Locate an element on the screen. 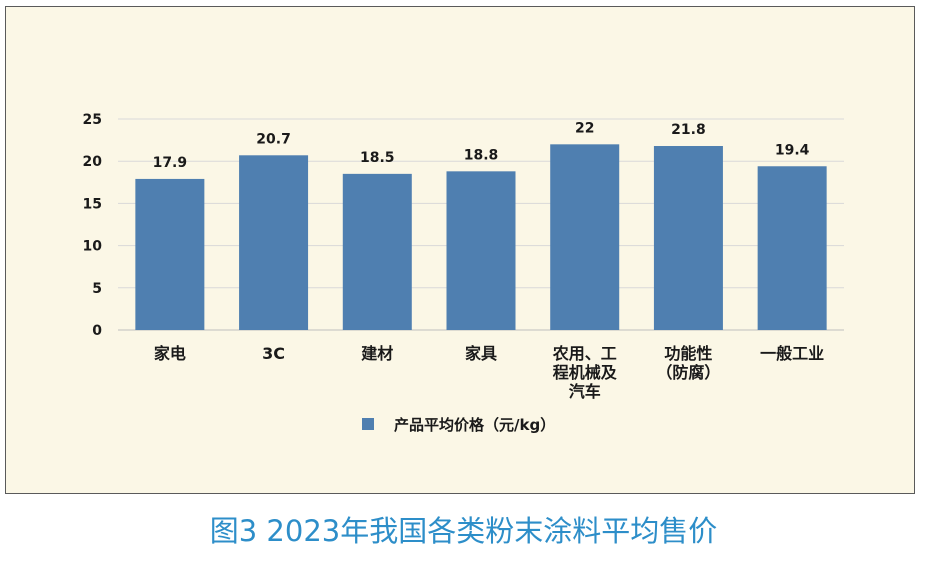 This screenshot has height=566, width=927. x-tick-label: 一般工业 is located at coordinates (792, 353).